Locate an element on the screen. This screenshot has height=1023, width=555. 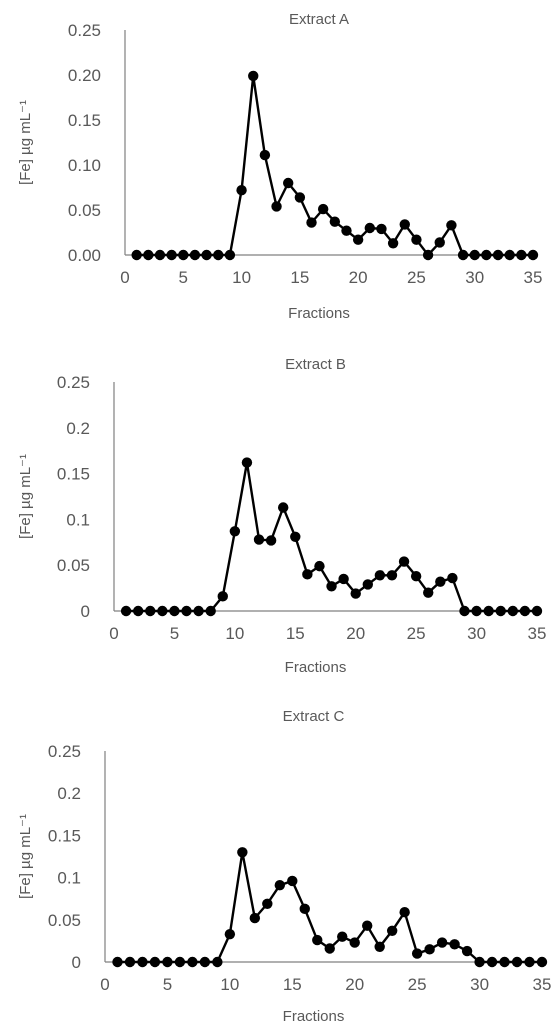
y-tick-label: 0.25 is located at coordinates (64, 751).